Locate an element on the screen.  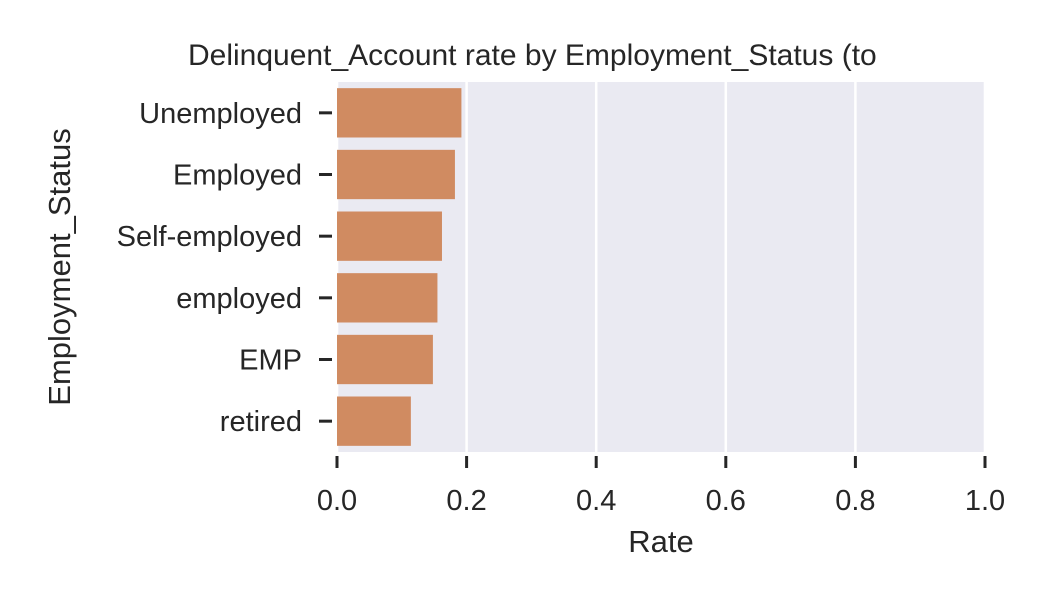
bar-unemployed is located at coordinates (399, 113).